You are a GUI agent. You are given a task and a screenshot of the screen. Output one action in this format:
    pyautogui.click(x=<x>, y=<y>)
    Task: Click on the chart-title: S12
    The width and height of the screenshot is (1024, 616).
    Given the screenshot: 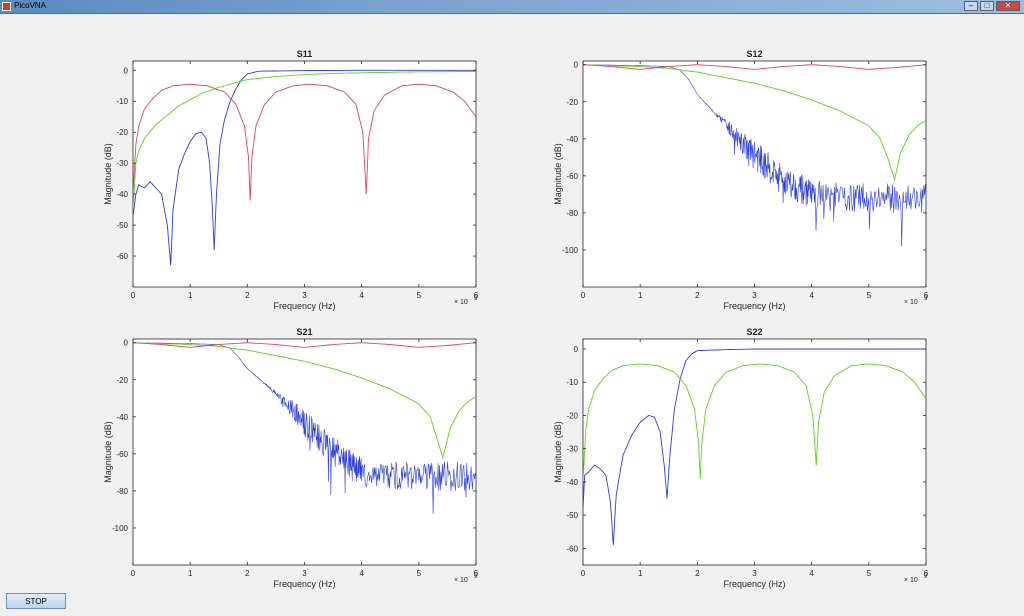 What is the action you would take?
    pyautogui.click(x=754, y=54)
    